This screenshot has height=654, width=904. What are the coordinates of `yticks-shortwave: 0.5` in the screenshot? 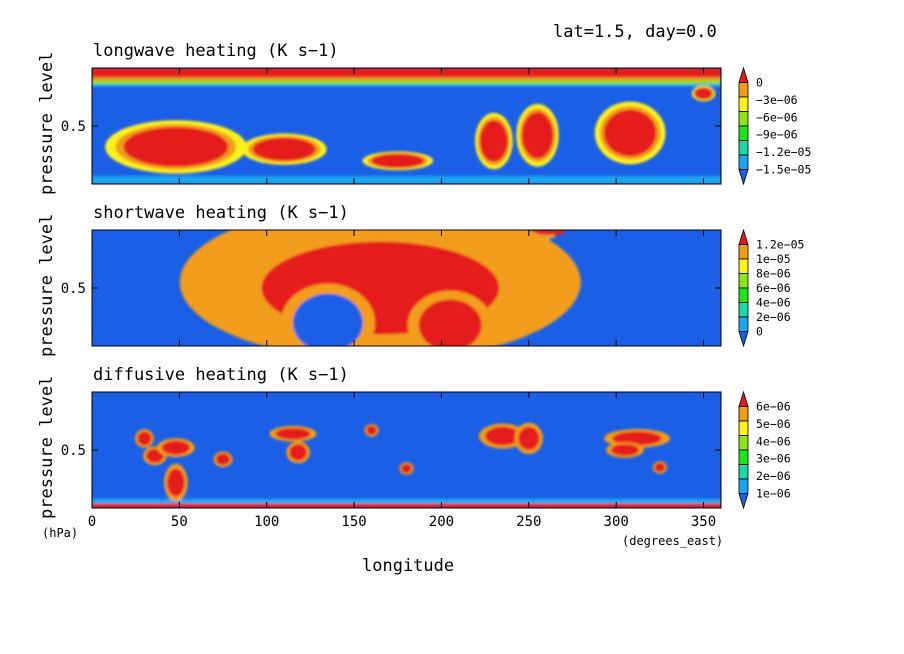 It's located at (391, 289).